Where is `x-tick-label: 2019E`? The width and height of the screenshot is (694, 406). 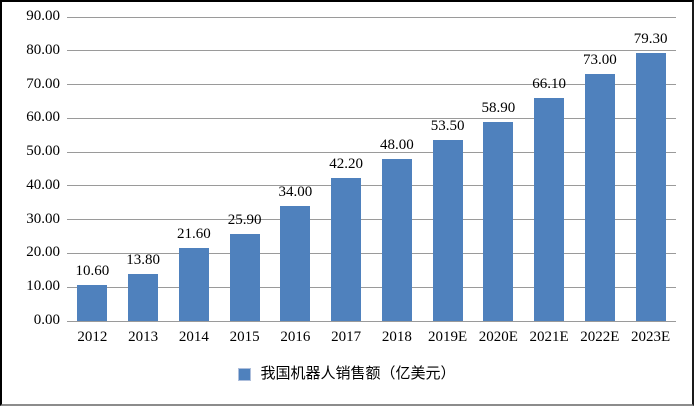
x-tick-label: 2019E is located at coordinates (448, 337).